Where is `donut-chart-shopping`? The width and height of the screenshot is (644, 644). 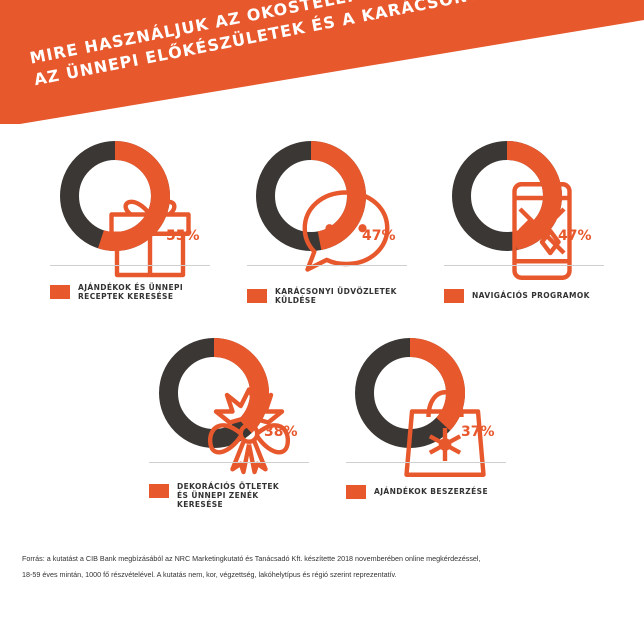
donut-chart-shopping is located at coordinates (420, 407).